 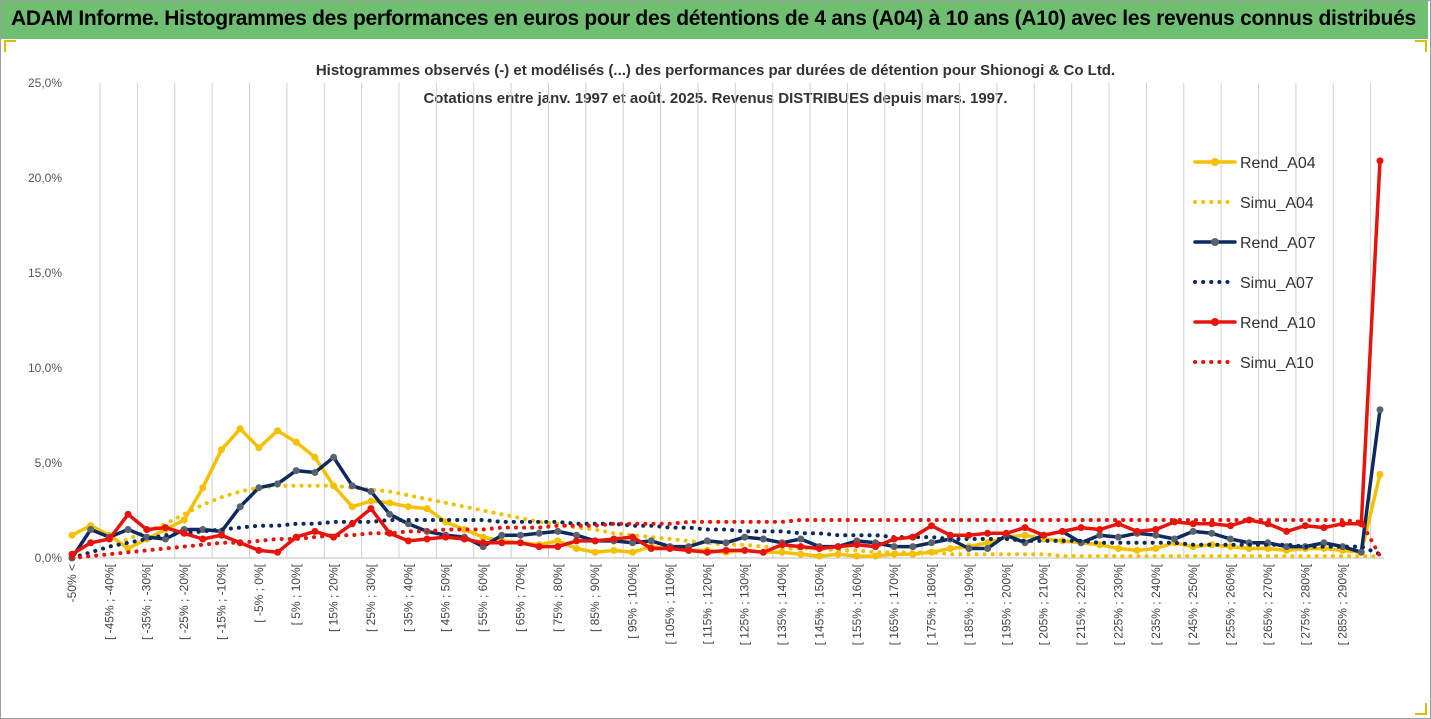 What do you see at coordinates (49, 558) in the screenshot?
I see `y-tick-label: 0,0%` at bounding box center [49, 558].